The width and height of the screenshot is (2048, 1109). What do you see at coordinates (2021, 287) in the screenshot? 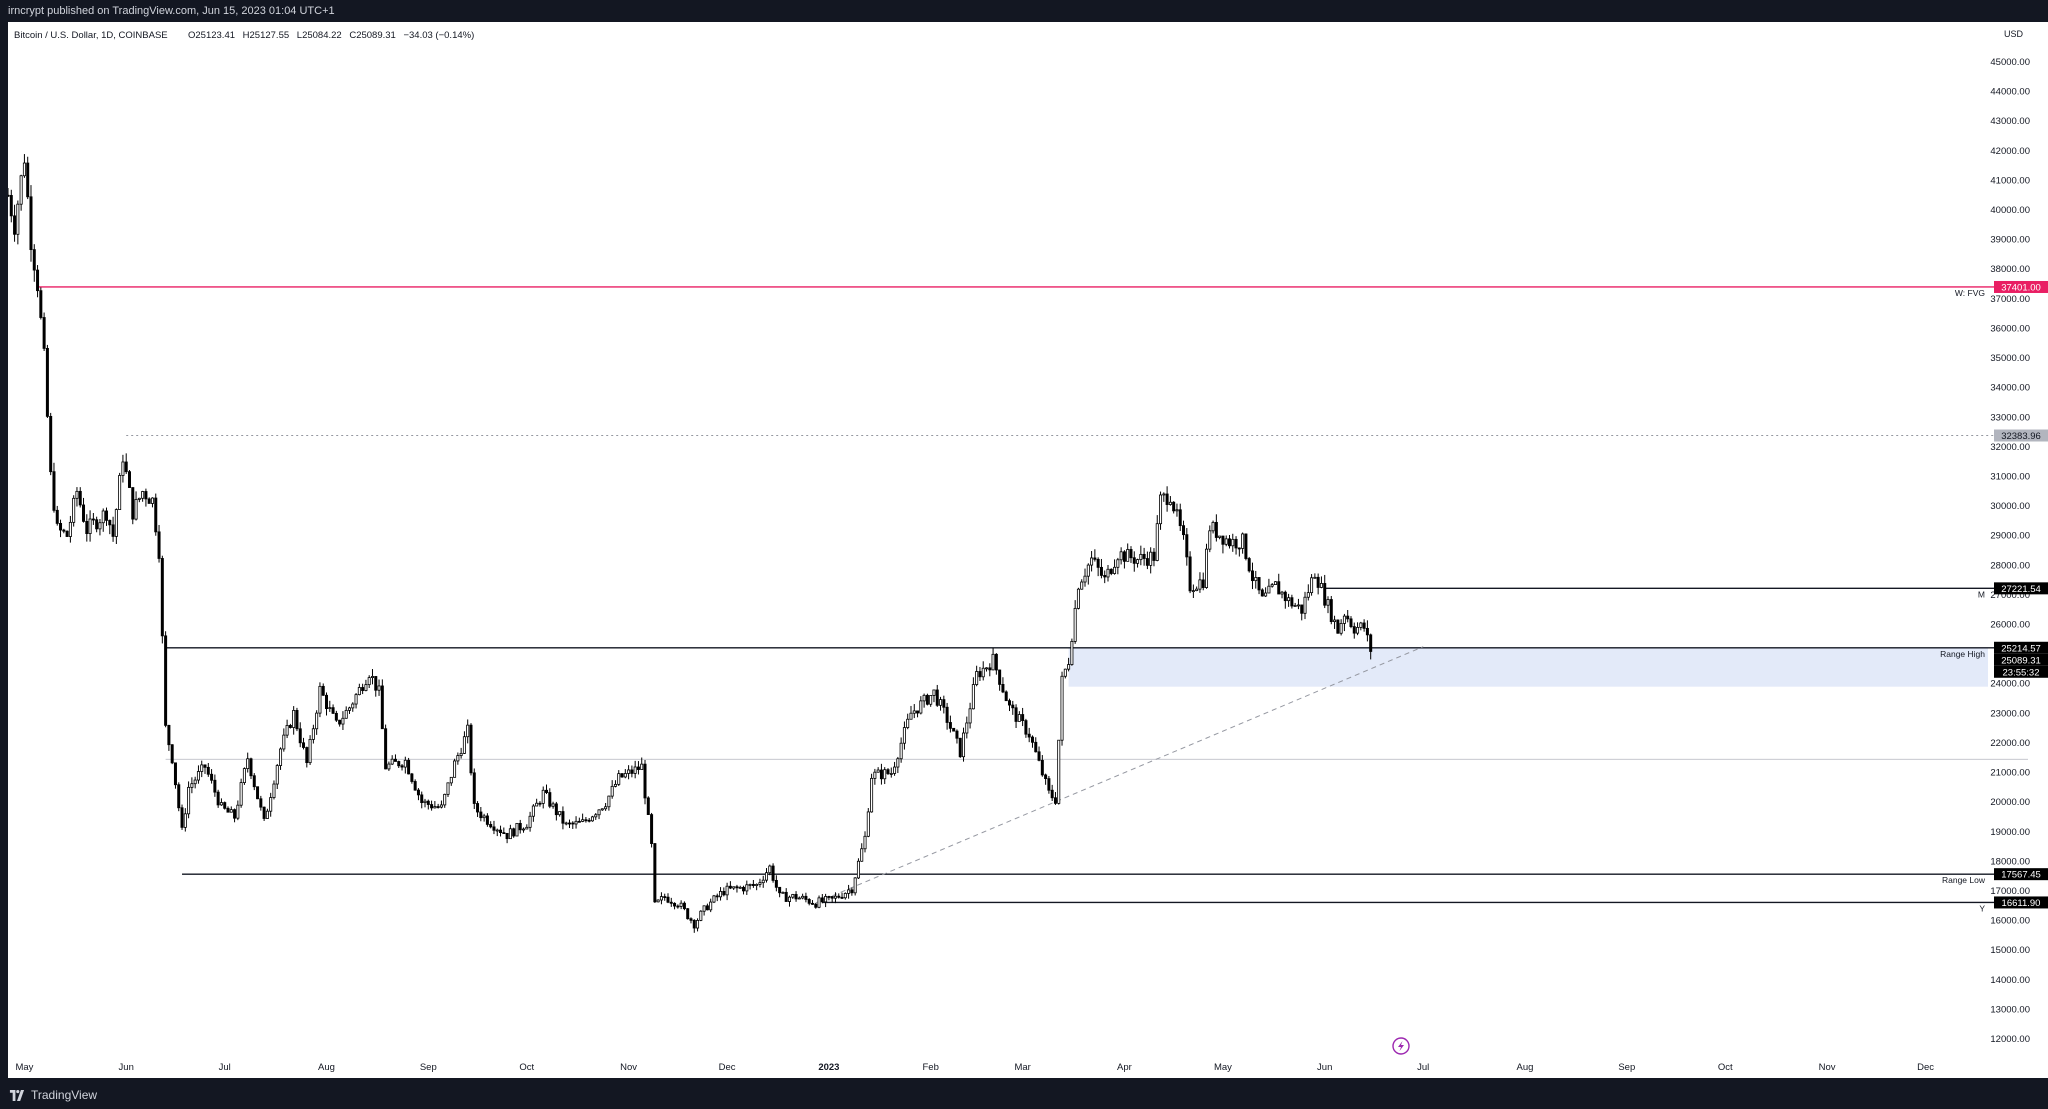
I see `price-tag-0-text: 37401.00` at bounding box center [2021, 287].